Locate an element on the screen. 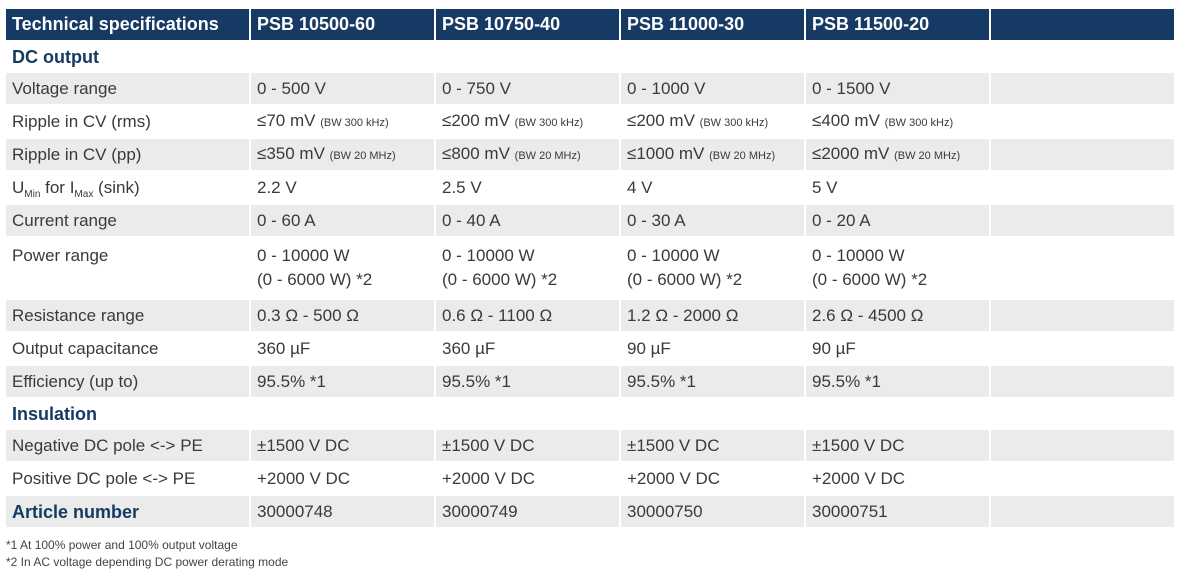 The width and height of the screenshot is (1177, 581). cell: ≤2000 mV (BW 20 MHz) is located at coordinates (897, 154).